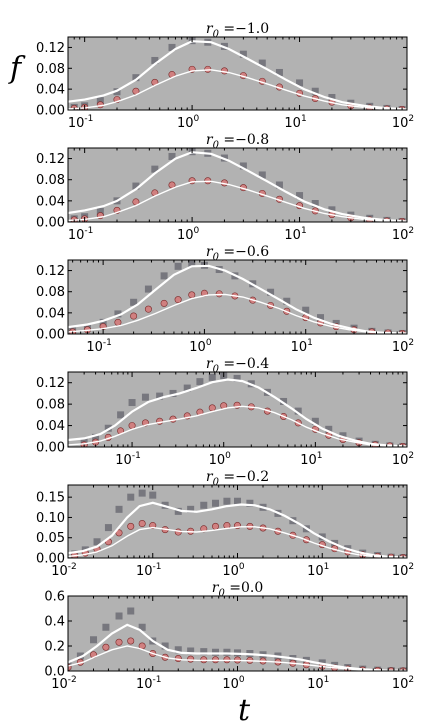 This screenshot has width=436, height=725. I want to click on plot-area, so click(237, 73).